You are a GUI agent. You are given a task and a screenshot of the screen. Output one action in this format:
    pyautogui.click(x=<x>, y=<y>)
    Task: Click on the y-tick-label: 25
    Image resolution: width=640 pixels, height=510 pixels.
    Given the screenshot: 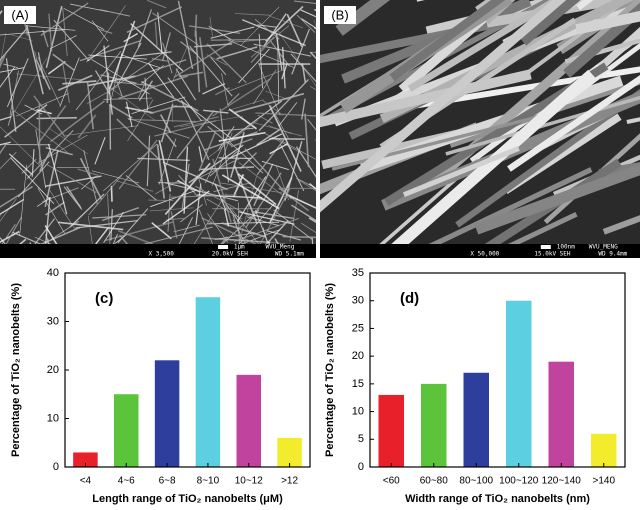 What is the action you would take?
    pyautogui.click(x=358, y=328)
    